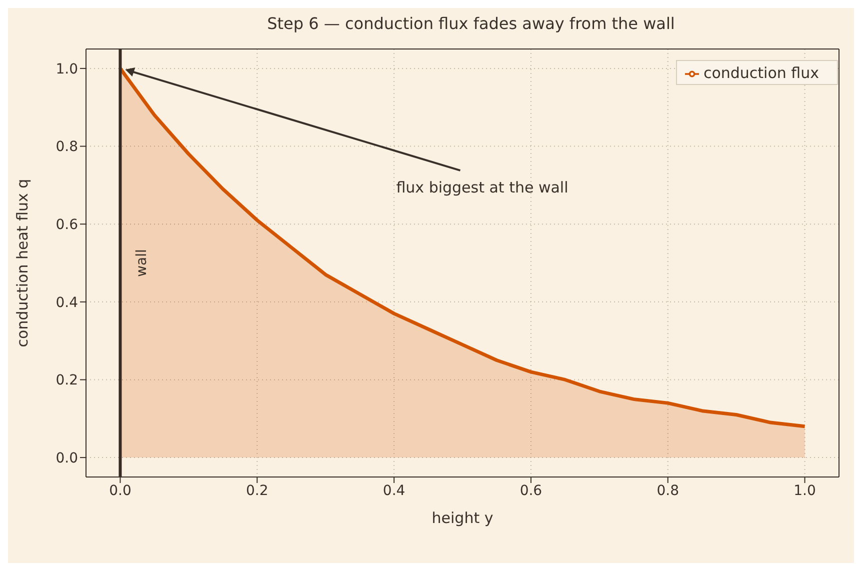 This screenshot has width=862, height=571. What do you see at coordinates (482, 187) in the screenshot?
I see `annotation: flux biggest at the wall` at bounding box center [482, 187].